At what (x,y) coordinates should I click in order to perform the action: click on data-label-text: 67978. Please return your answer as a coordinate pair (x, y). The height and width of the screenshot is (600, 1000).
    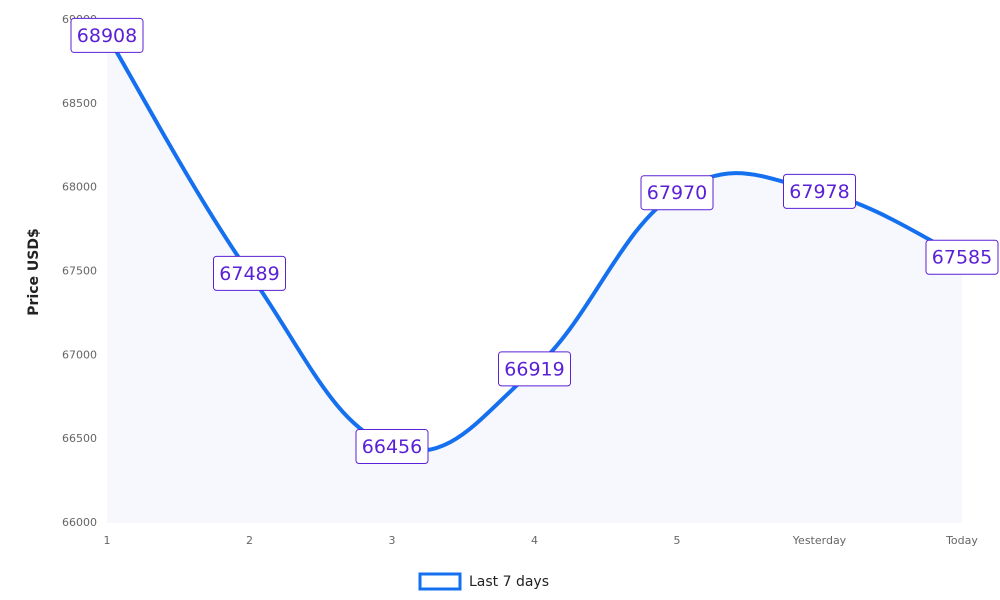
    Looking at the image, I should click on (819, 192).